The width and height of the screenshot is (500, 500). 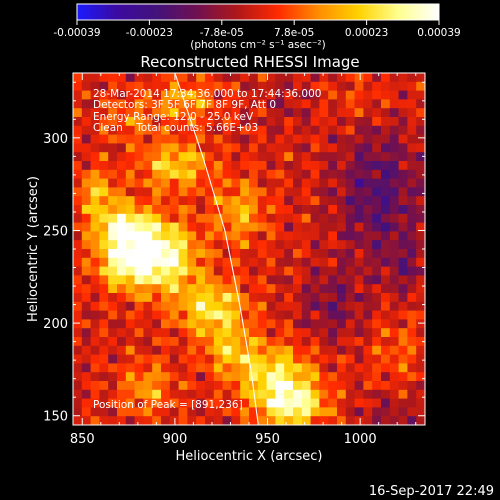 What do you see at coordinates (438, 33) in the screenshot?
I see `colorbar-tick-label: 0.00039` at bounding box center [438, 33].